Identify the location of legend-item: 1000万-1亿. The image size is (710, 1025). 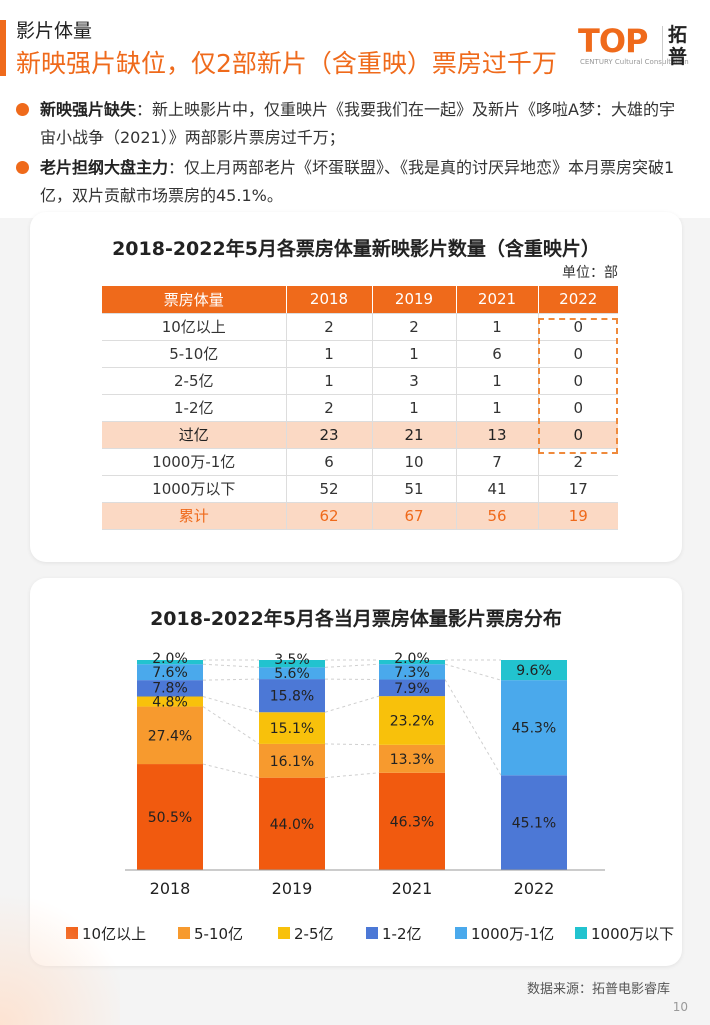
(504, 934).